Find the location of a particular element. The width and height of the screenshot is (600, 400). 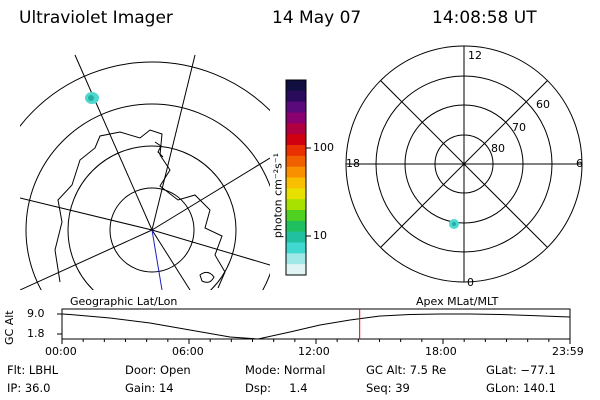

mlt-label-dawn: 6 is located at coordinates (579, 163).